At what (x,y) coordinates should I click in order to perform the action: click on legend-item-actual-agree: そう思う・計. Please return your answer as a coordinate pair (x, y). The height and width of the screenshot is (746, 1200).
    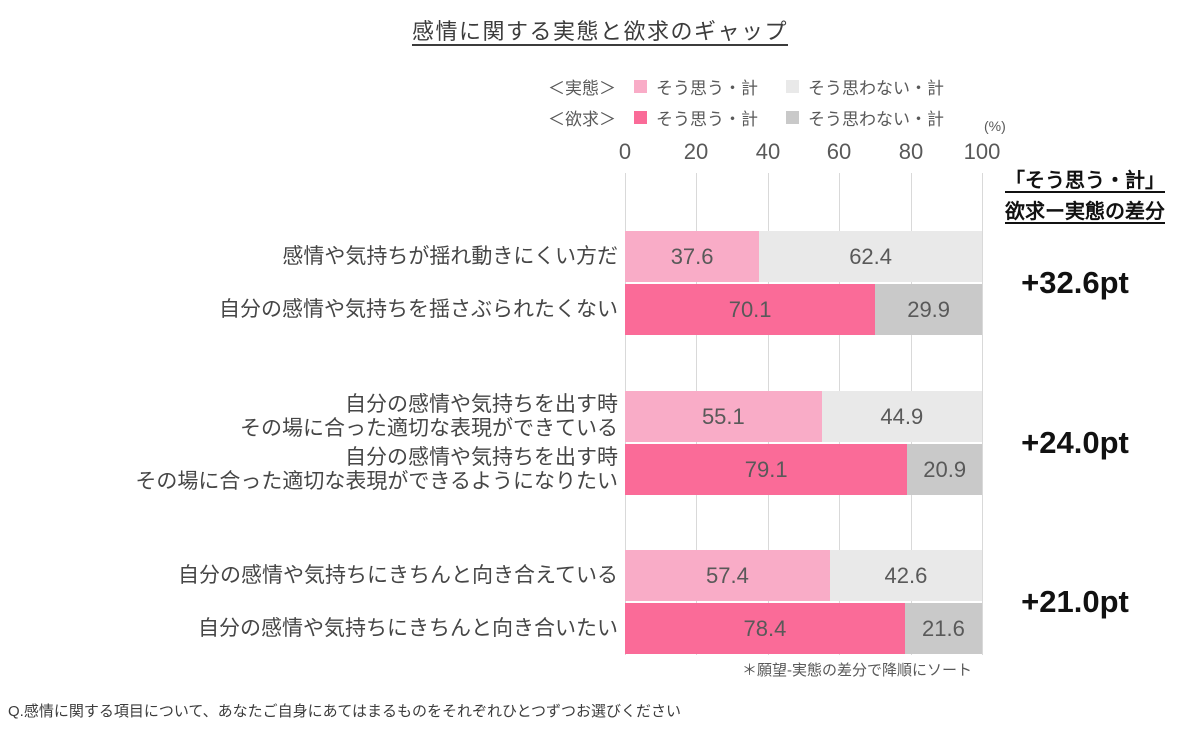
    Looking at the image, I should click on (696, 86).